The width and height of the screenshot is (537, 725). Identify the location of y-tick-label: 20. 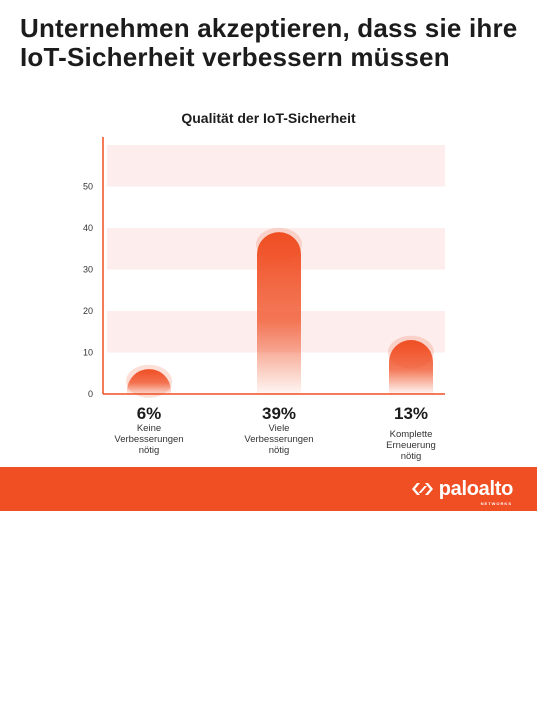
(88, 311).